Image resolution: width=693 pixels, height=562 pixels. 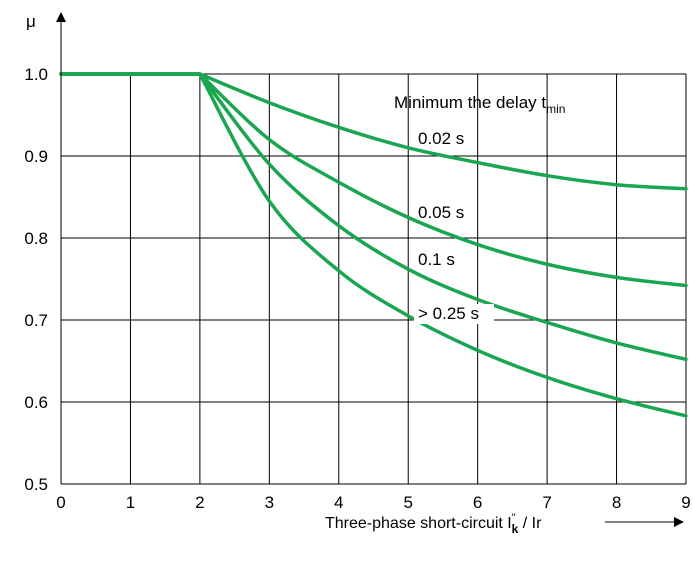 I want to click on series-label: 0.02 s, so click(x=441, y=138).